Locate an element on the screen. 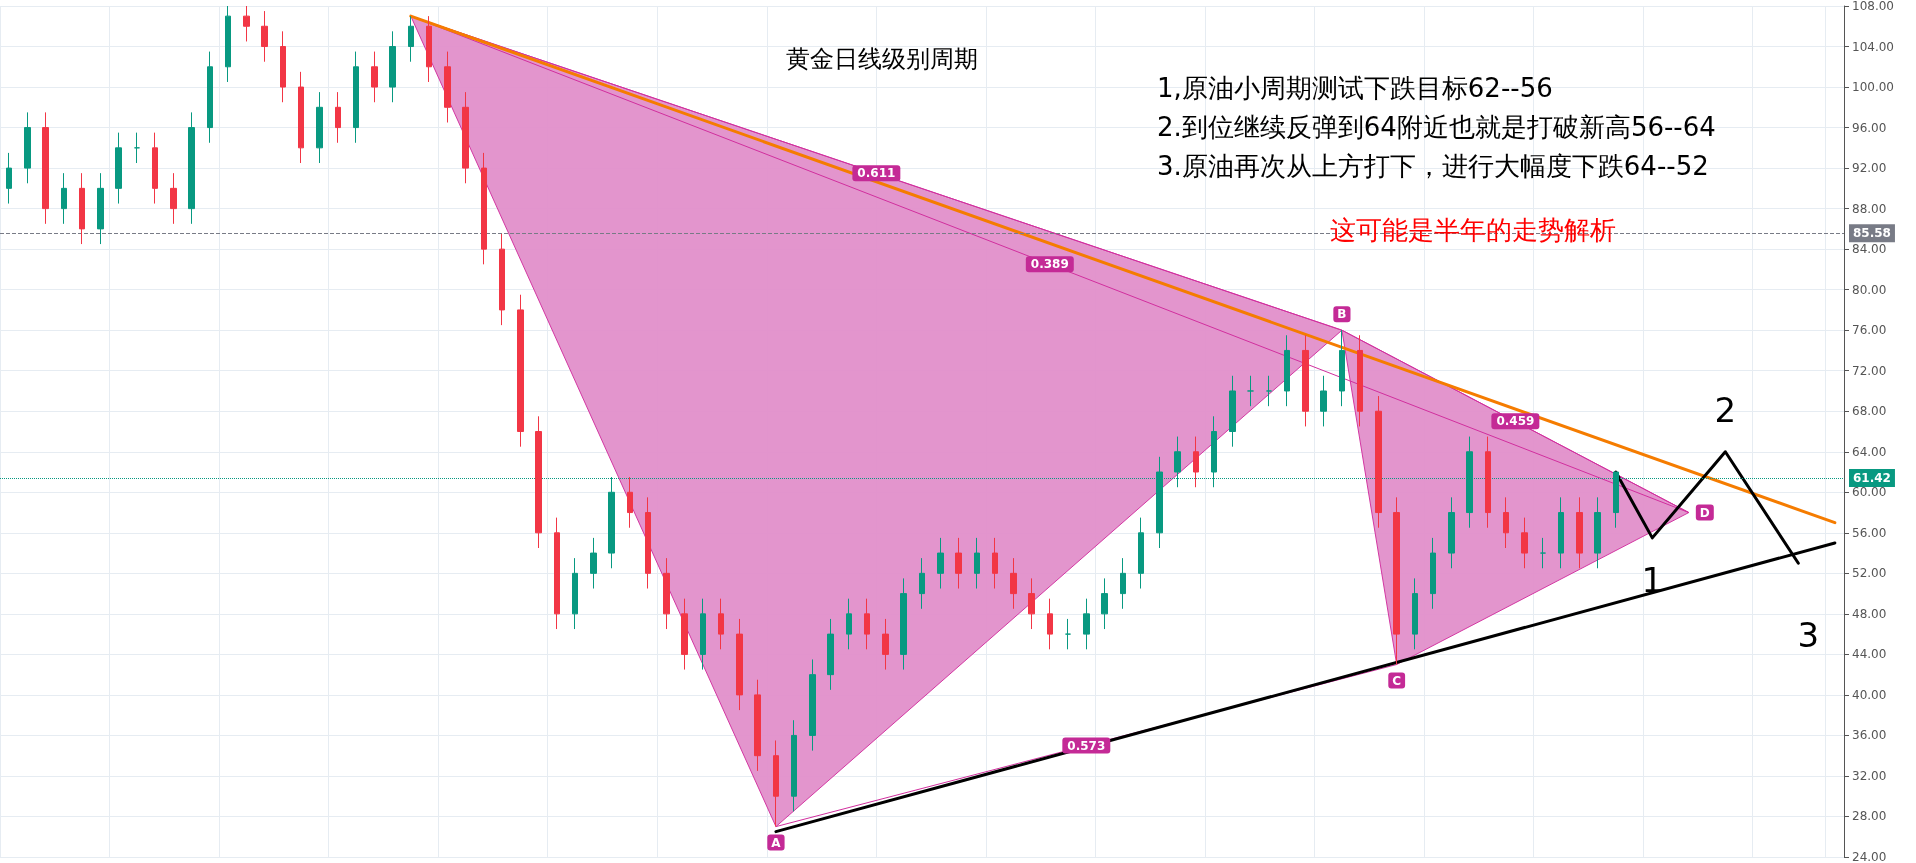  y-tick-label: 32.00 is located at coordinates (1869, 775).